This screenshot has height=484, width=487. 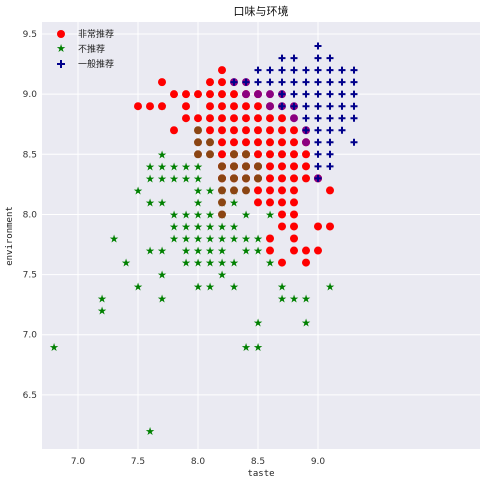 I want to click on y-tick-label: 7.0, so click(x=30, y=336).